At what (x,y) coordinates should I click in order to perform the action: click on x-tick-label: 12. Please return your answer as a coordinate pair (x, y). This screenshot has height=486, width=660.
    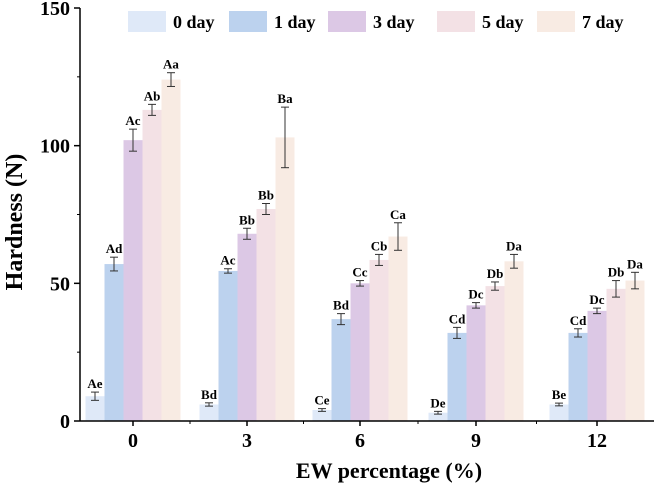
    Looking at the image, I should click on (597, 441).